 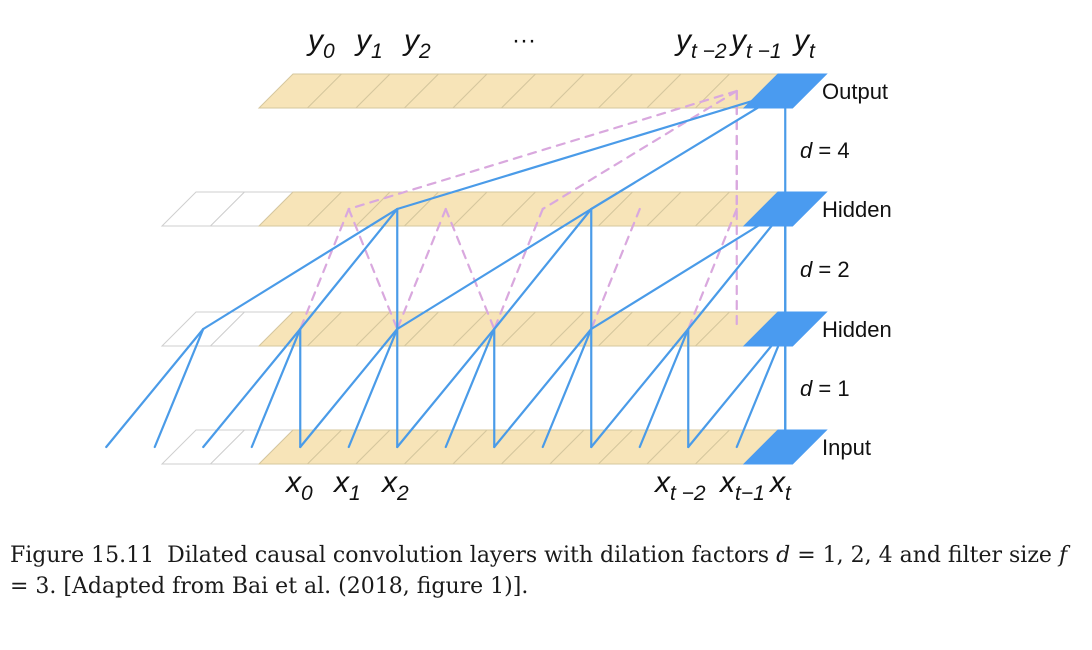 What do you see at coordinates (368, 43) in the screenshot?
I see `output-label-1: y1` at bounding box center [368, 43].